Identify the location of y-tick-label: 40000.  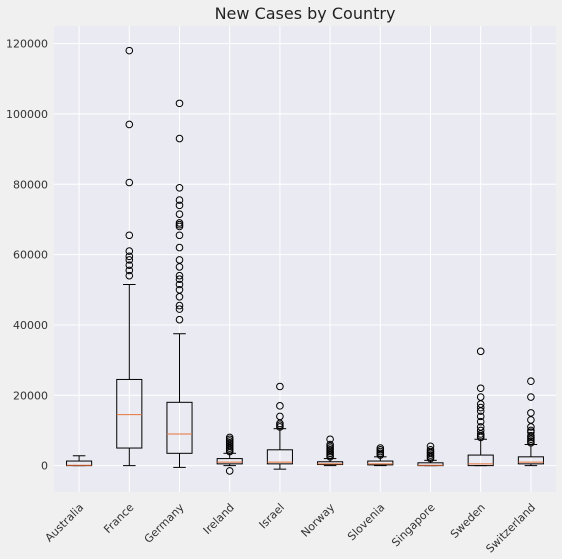
(30, 325).